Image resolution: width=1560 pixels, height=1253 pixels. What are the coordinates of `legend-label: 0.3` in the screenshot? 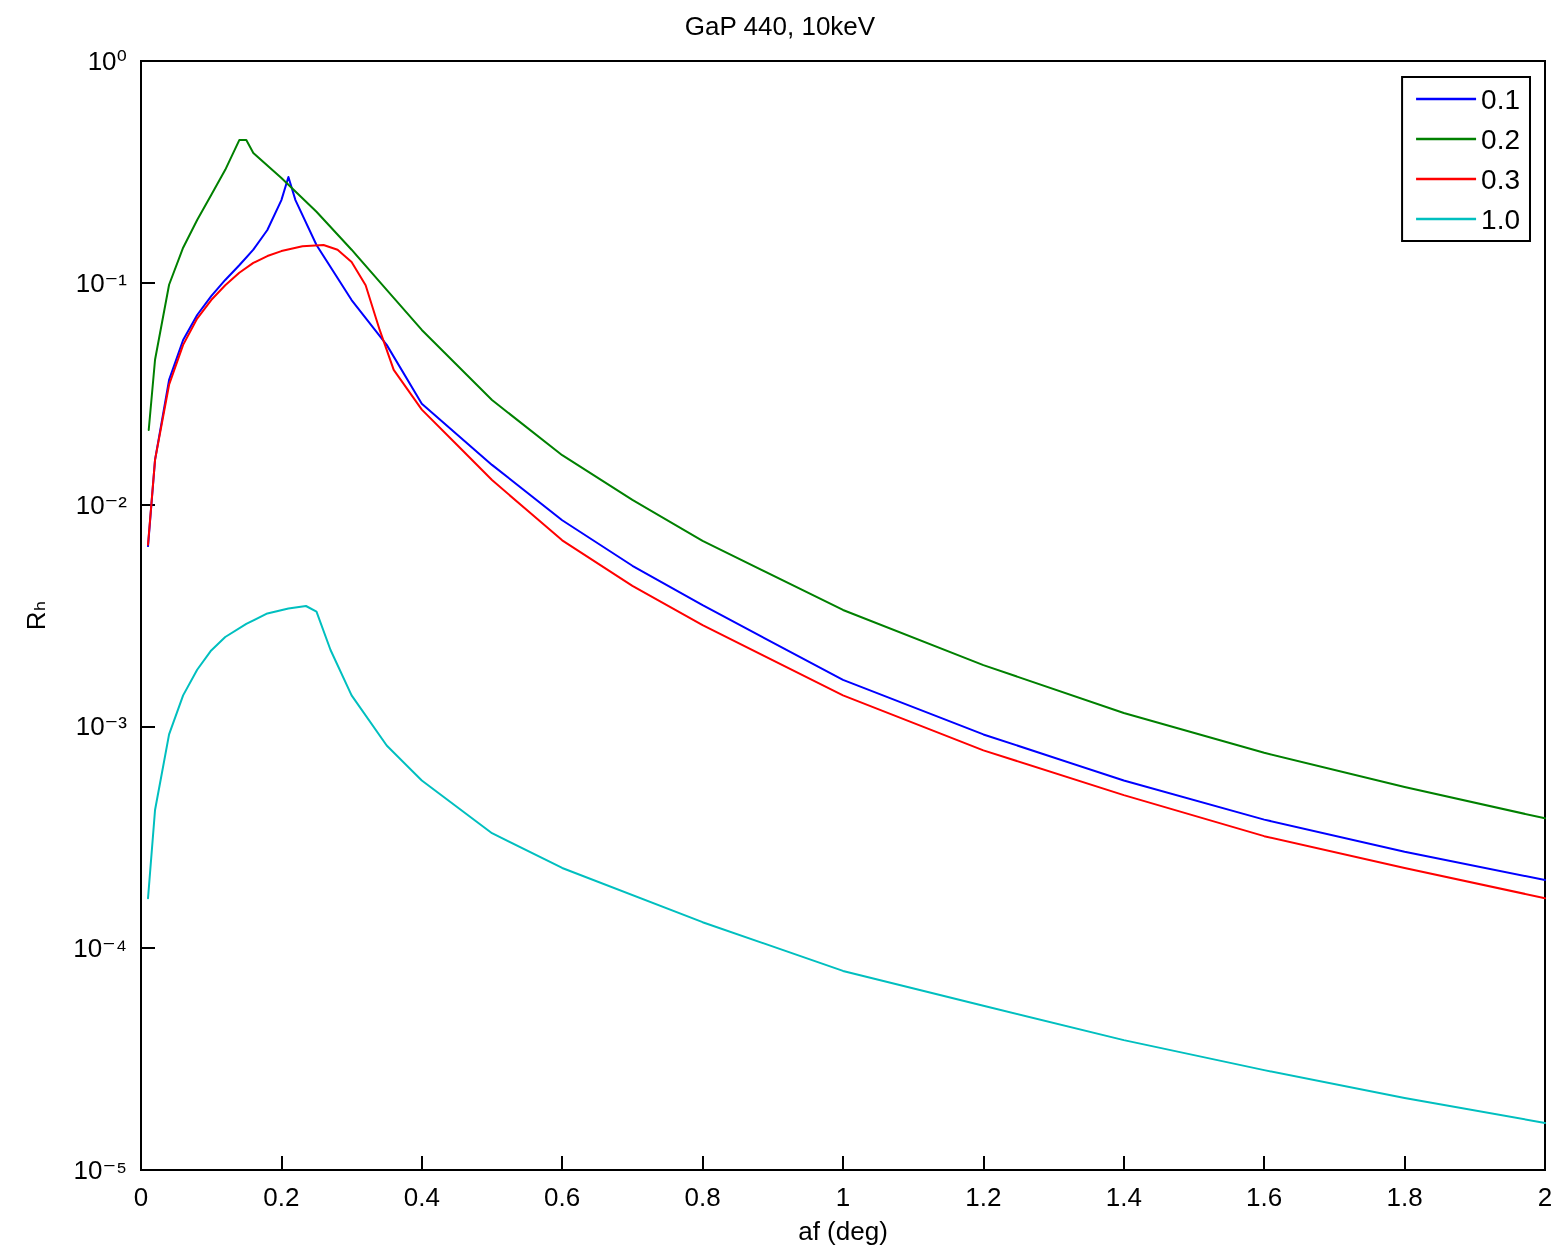 It's located at (1501, 179).